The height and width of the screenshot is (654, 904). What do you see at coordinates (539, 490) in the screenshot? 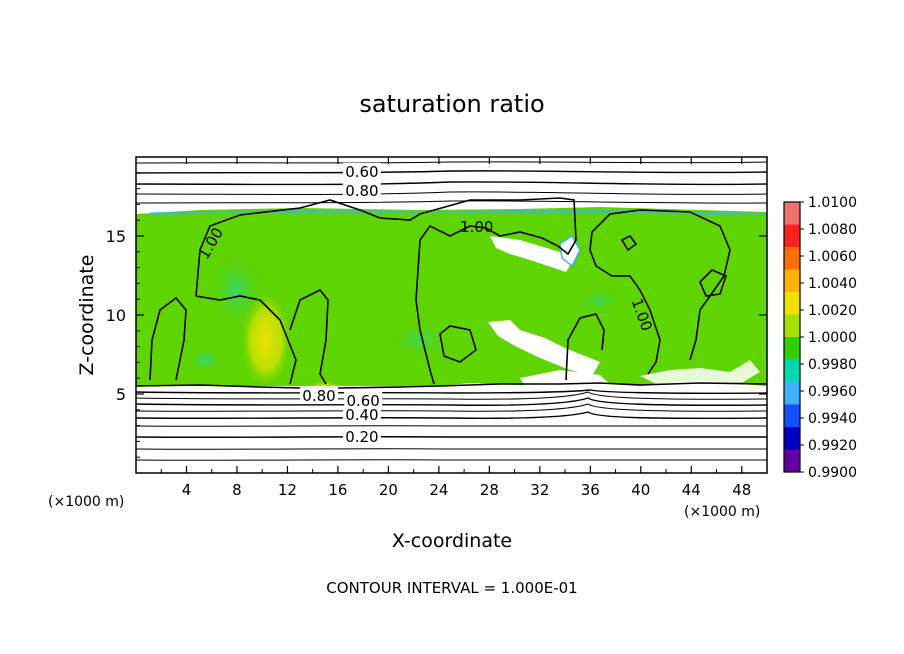
I see `x-tick-label: 32` at bounding box center [539, 490].